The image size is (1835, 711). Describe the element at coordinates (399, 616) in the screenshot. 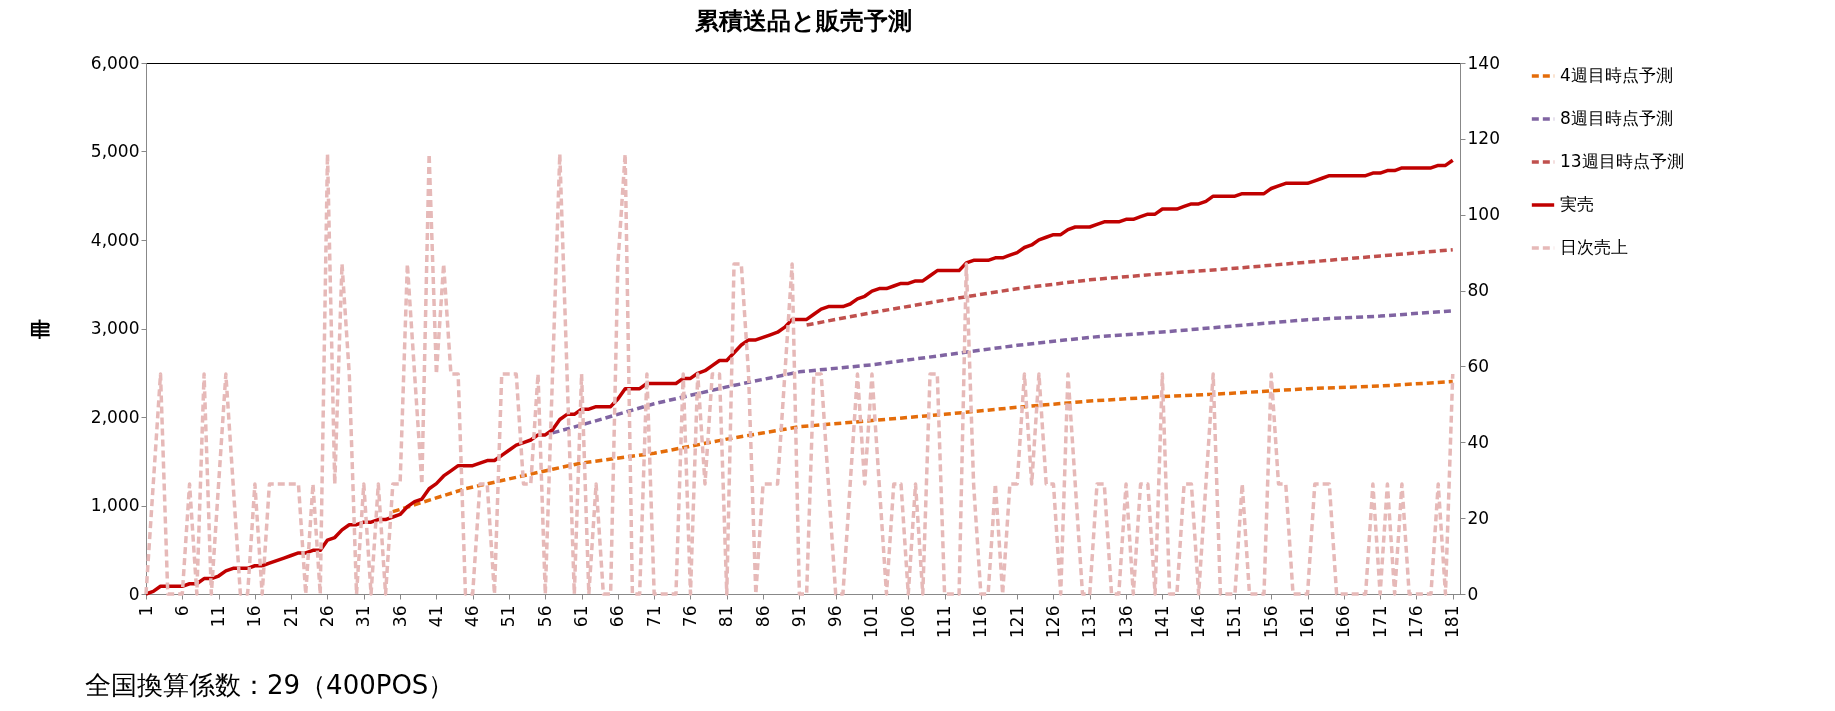

I see `x-tick-label: 36` at that location.